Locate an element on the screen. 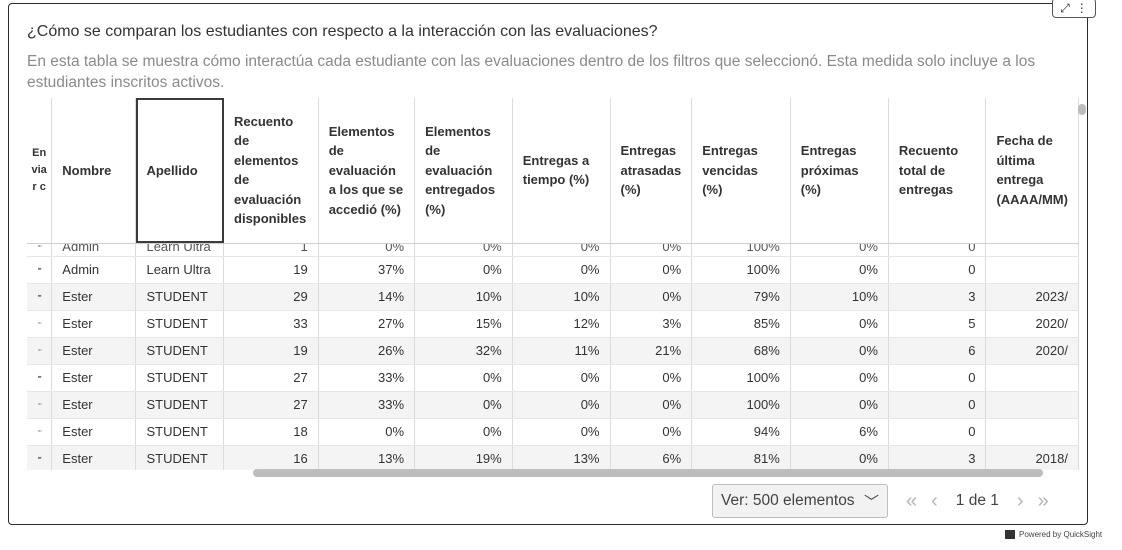  column-header-1: Nombre is located at coordinates (94, 171).